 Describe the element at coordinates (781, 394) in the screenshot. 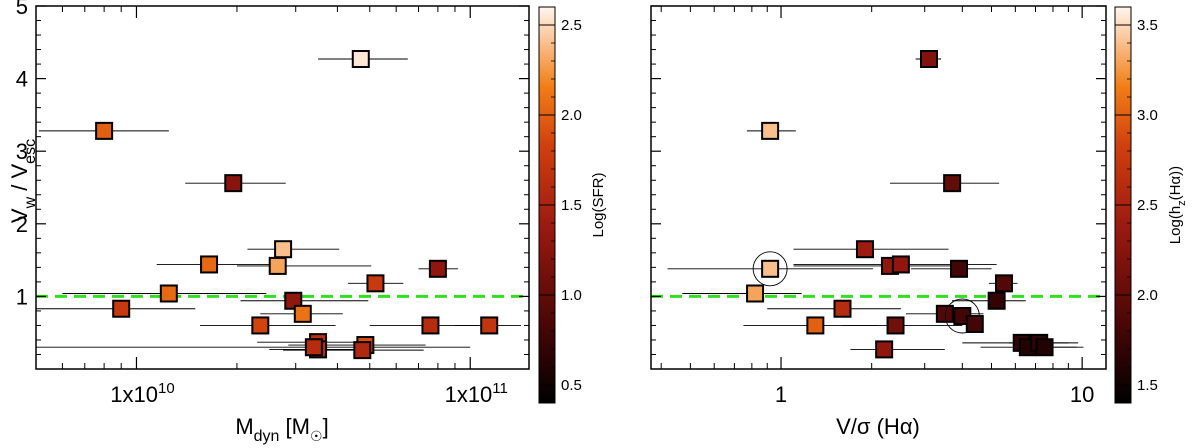

I see `right-x-tick-label: 1` at that location.